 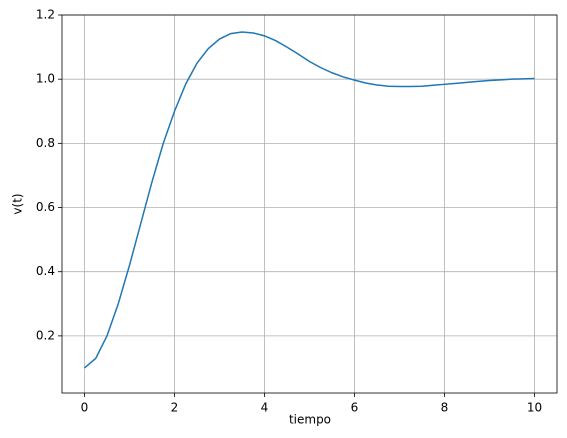 What do you see at coordinates (45, 79) in the screenshot?
I see `y-tick-label: 1.0` at bounding box center [45, 79].